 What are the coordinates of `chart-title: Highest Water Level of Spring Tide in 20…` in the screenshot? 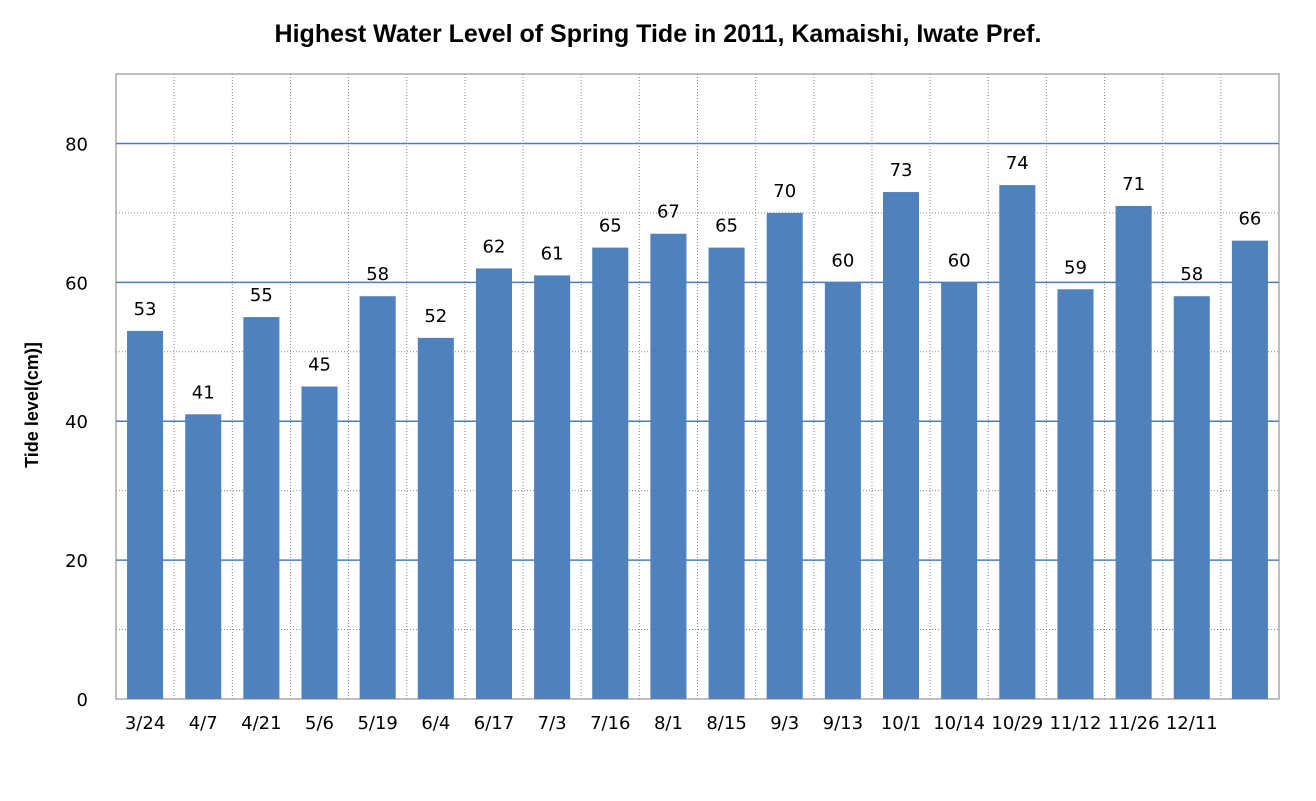 It's located at (658, 34).